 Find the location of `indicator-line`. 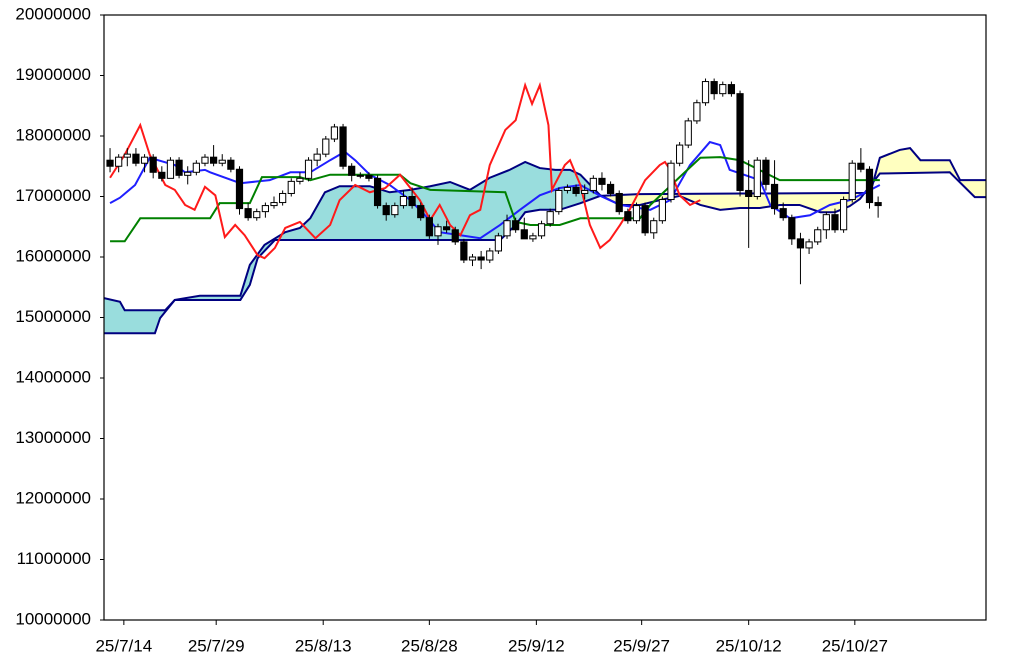

indicator-line is located at coordinates (495, 199).